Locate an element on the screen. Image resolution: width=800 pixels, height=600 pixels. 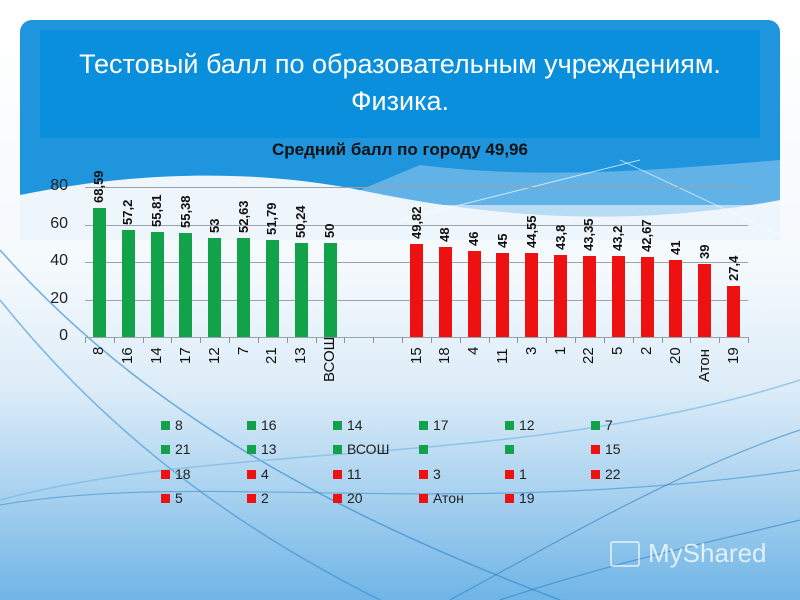
x-axis-category-label: 20 is located at coordinates (675, 355).